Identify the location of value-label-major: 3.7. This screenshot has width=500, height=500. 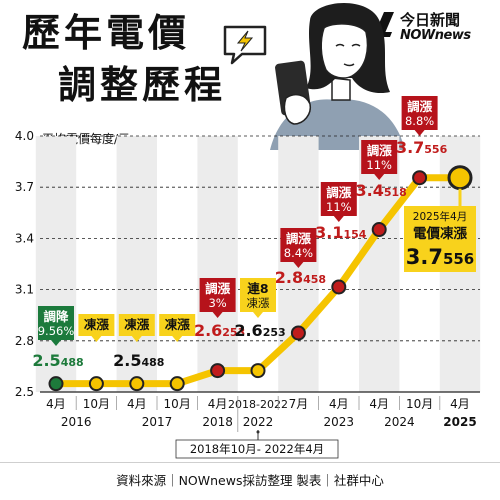
(410, 147).